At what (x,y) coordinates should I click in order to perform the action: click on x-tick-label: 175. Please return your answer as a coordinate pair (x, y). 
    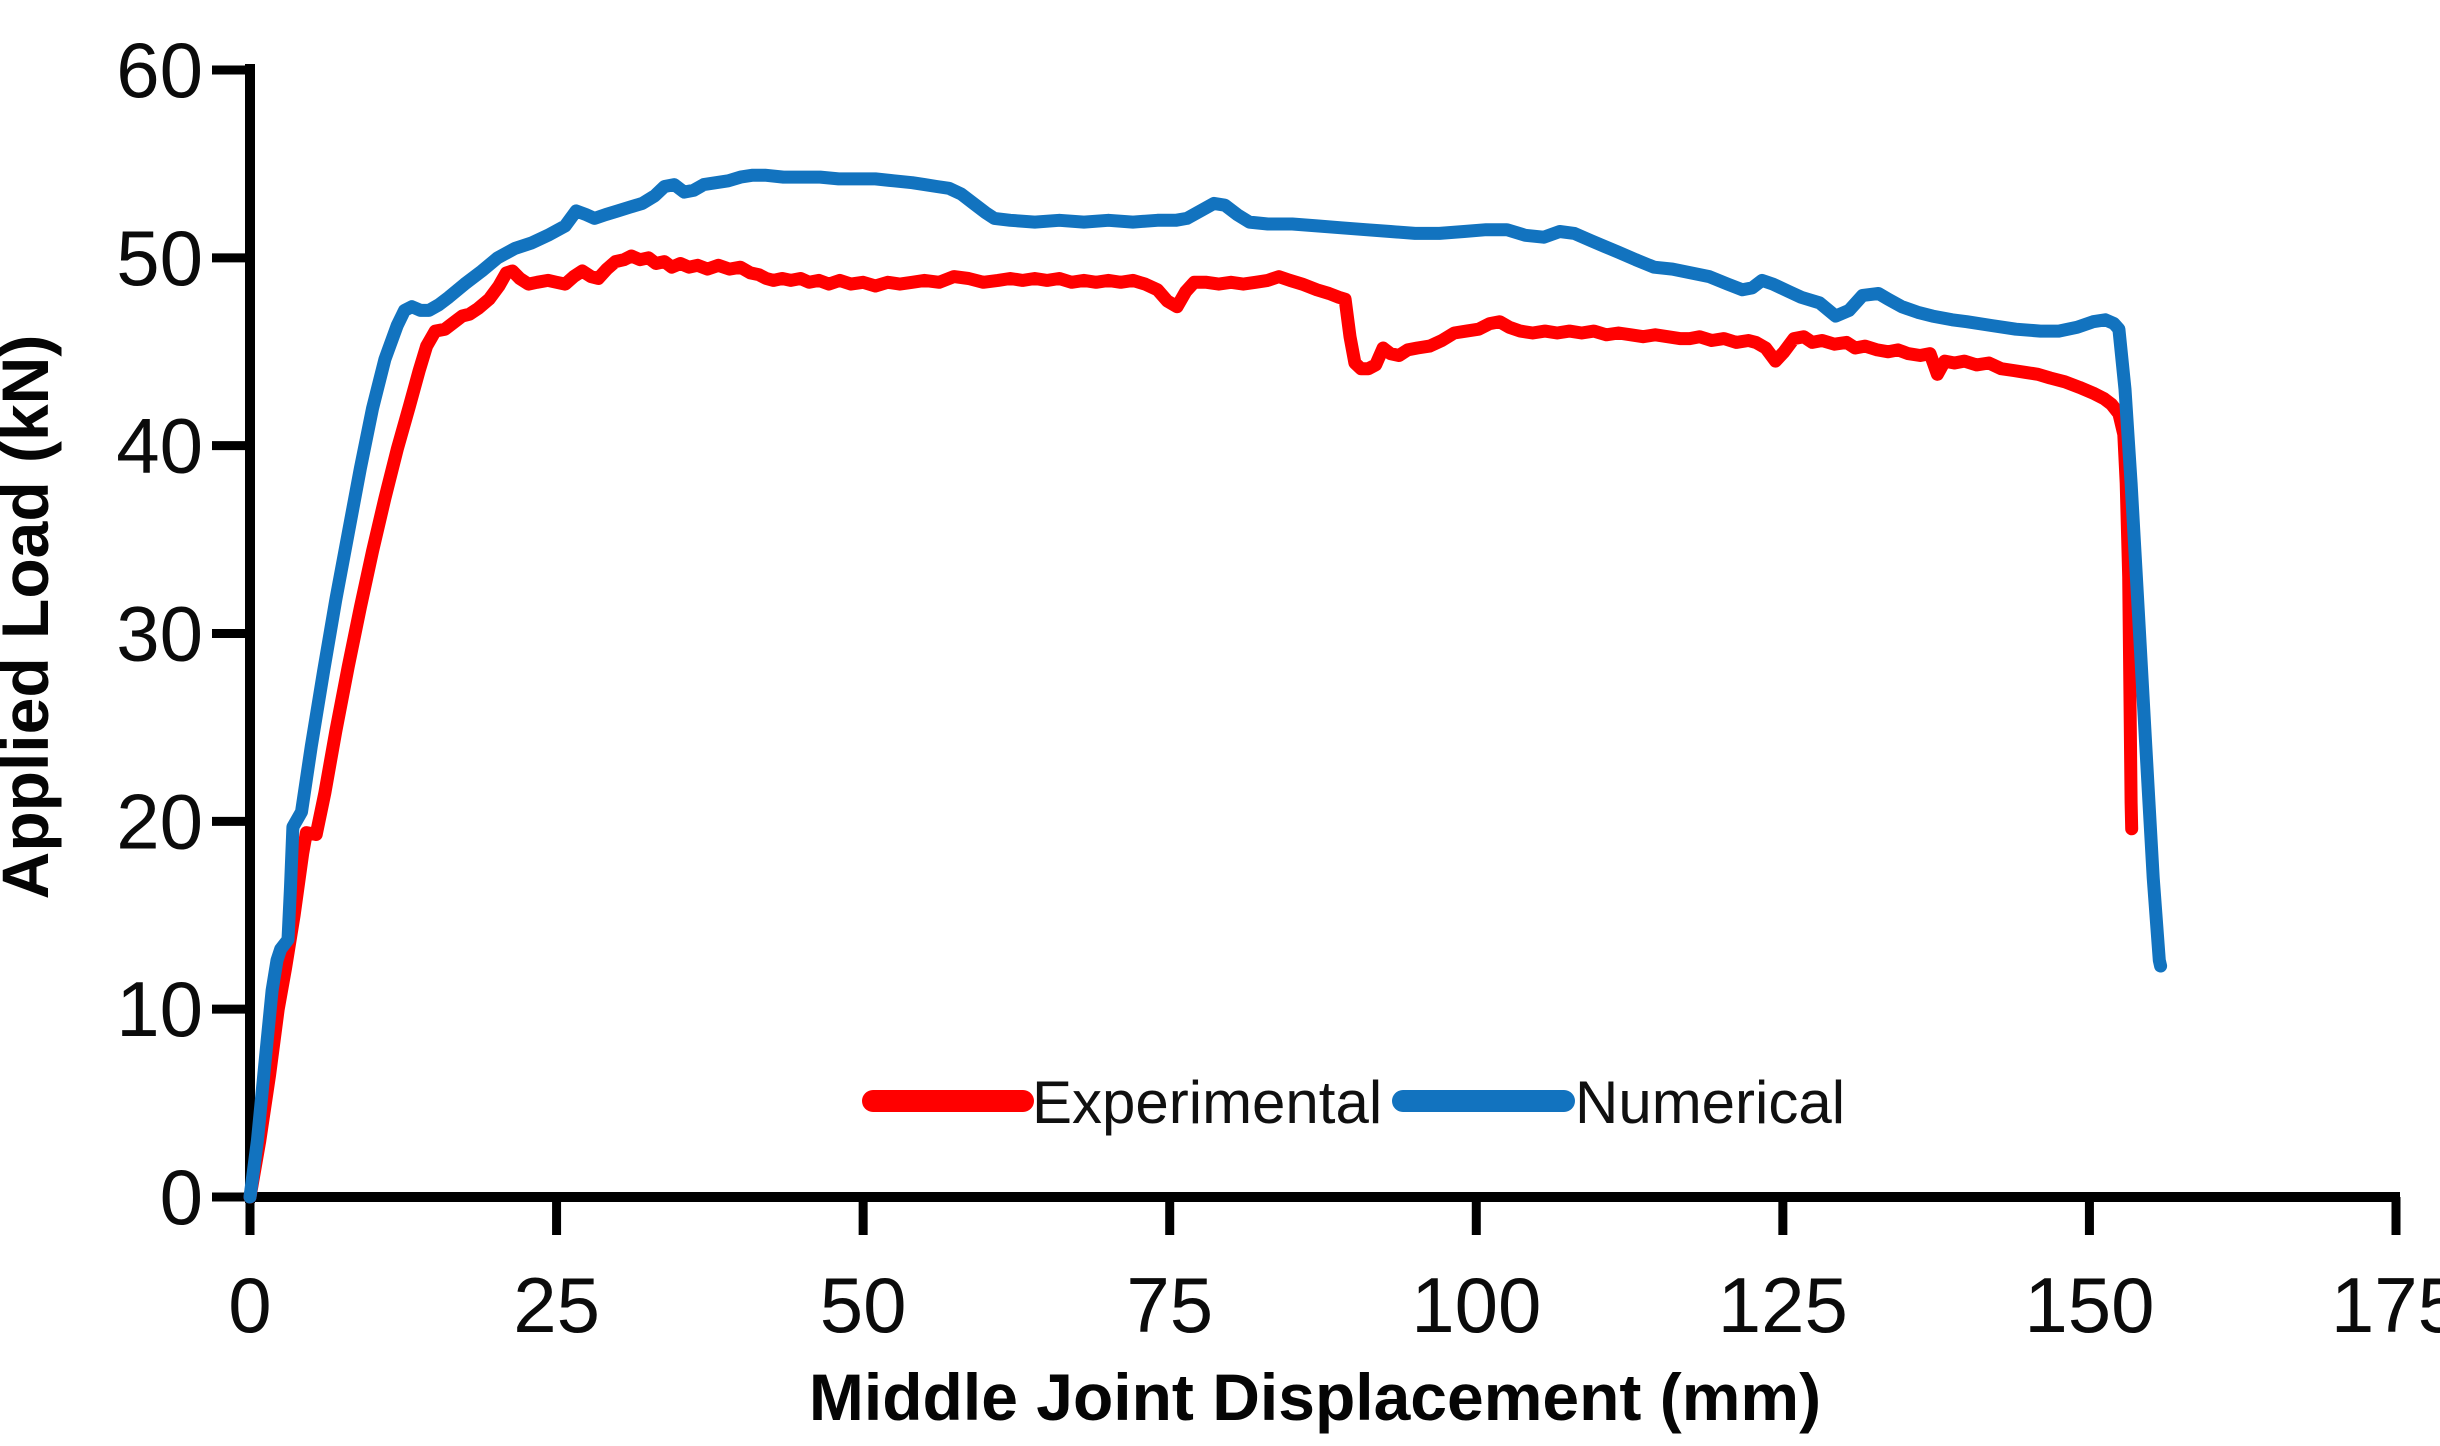
    Looking at the image, I should click on (2385, 1305).